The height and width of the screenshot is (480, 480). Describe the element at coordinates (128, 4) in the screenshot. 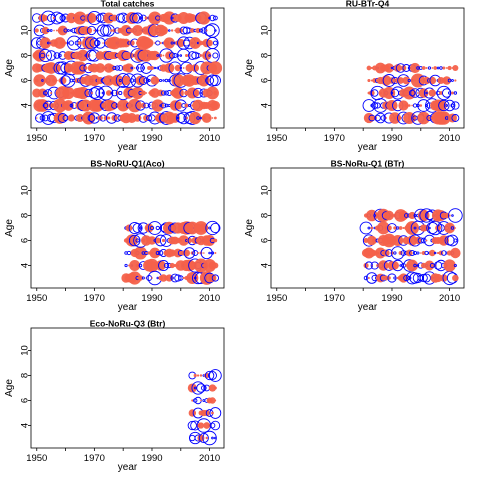

I see `panel-title: Total catches` at that location.